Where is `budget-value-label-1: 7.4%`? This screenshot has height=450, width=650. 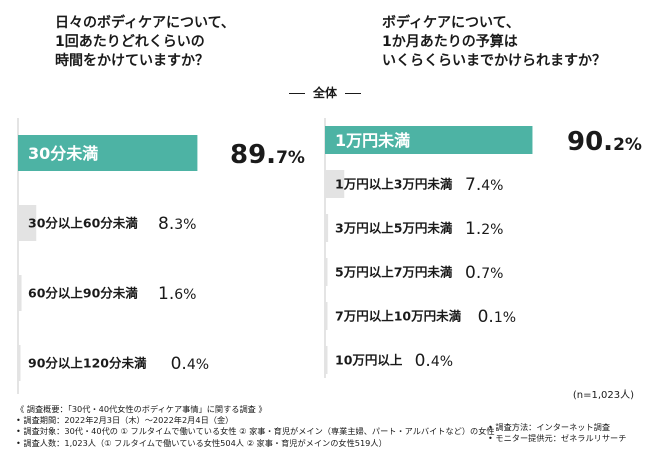 budget-value-label-1: 7.4% is located at coordinates (484, 185).